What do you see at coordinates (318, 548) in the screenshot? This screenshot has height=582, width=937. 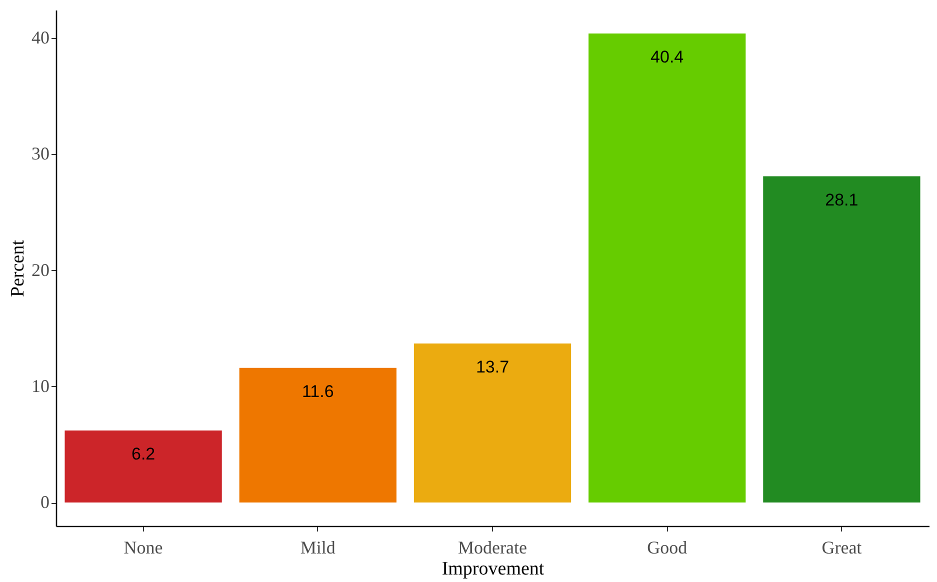 I see `x-tick-label: Mild` at bounding box center [318, 548].